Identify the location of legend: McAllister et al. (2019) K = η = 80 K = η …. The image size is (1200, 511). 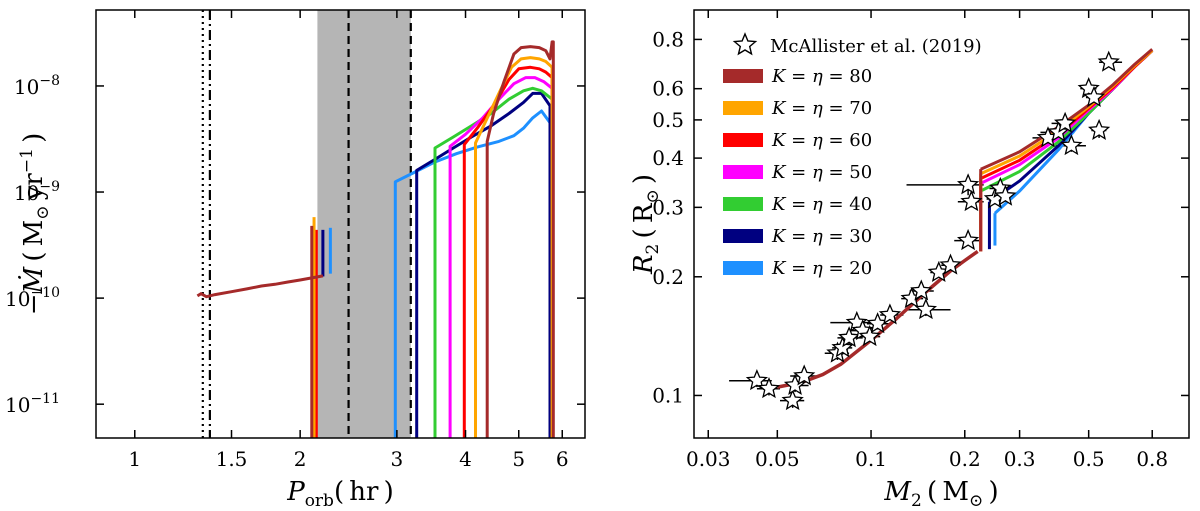
(852, 155).